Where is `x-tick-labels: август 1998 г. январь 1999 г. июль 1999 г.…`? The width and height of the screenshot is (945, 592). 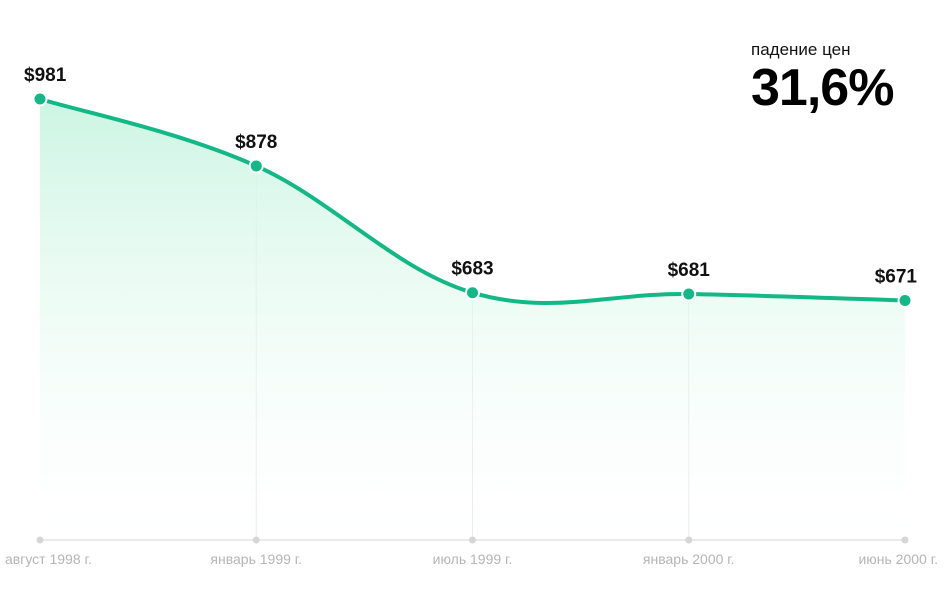 x-tick-labels: август 1998 г. январь 1999 г. июль 1999 г.… is located at coordinates (471, 559).